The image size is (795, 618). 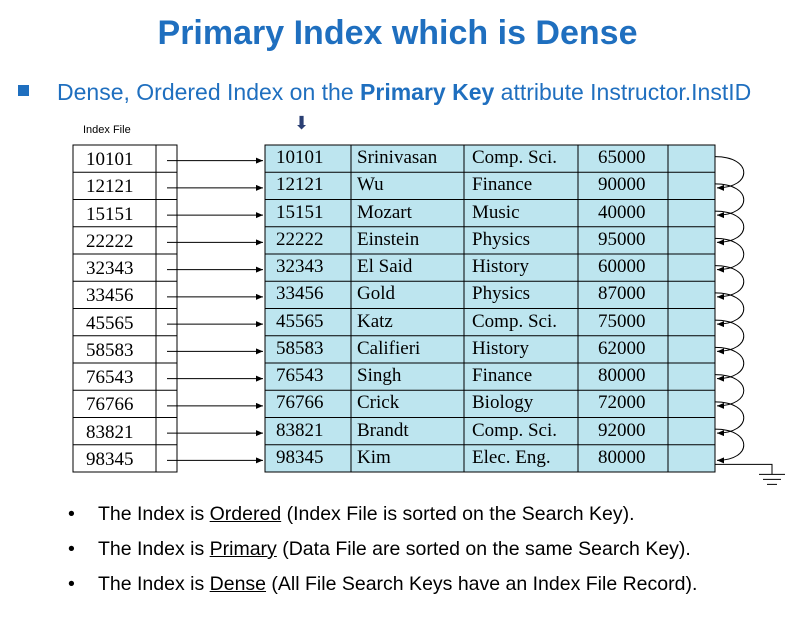 What do you see at coordinates (110, 241) in the screenshot?
I see `index-key: 22222` at bounding box center [110, 241].